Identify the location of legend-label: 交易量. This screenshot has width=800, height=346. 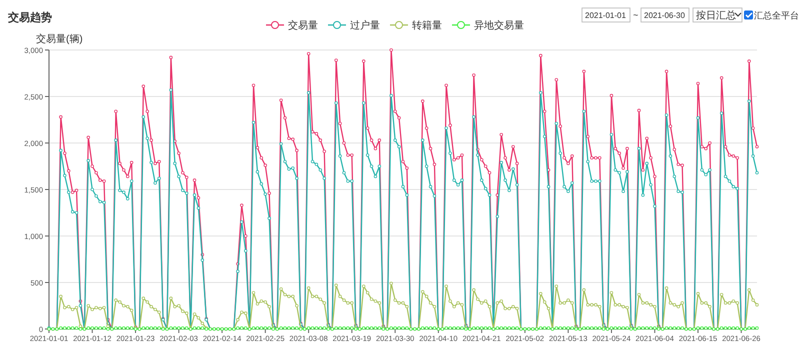
(303, 26).